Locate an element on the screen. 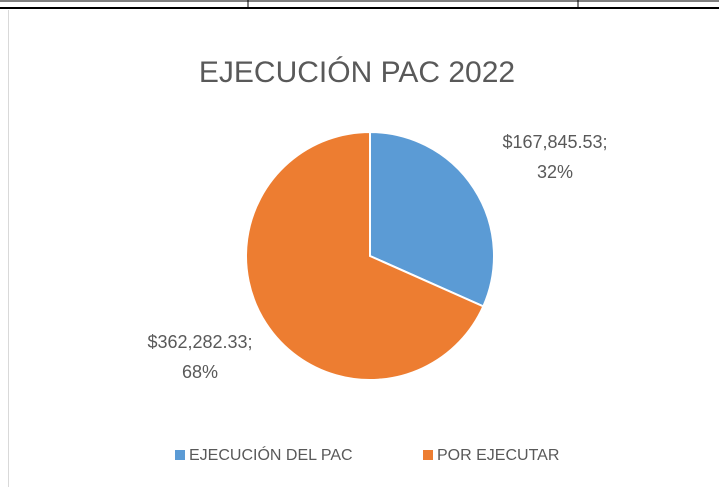  data-label: $167,845.53; is located at coordinates (554, 142).